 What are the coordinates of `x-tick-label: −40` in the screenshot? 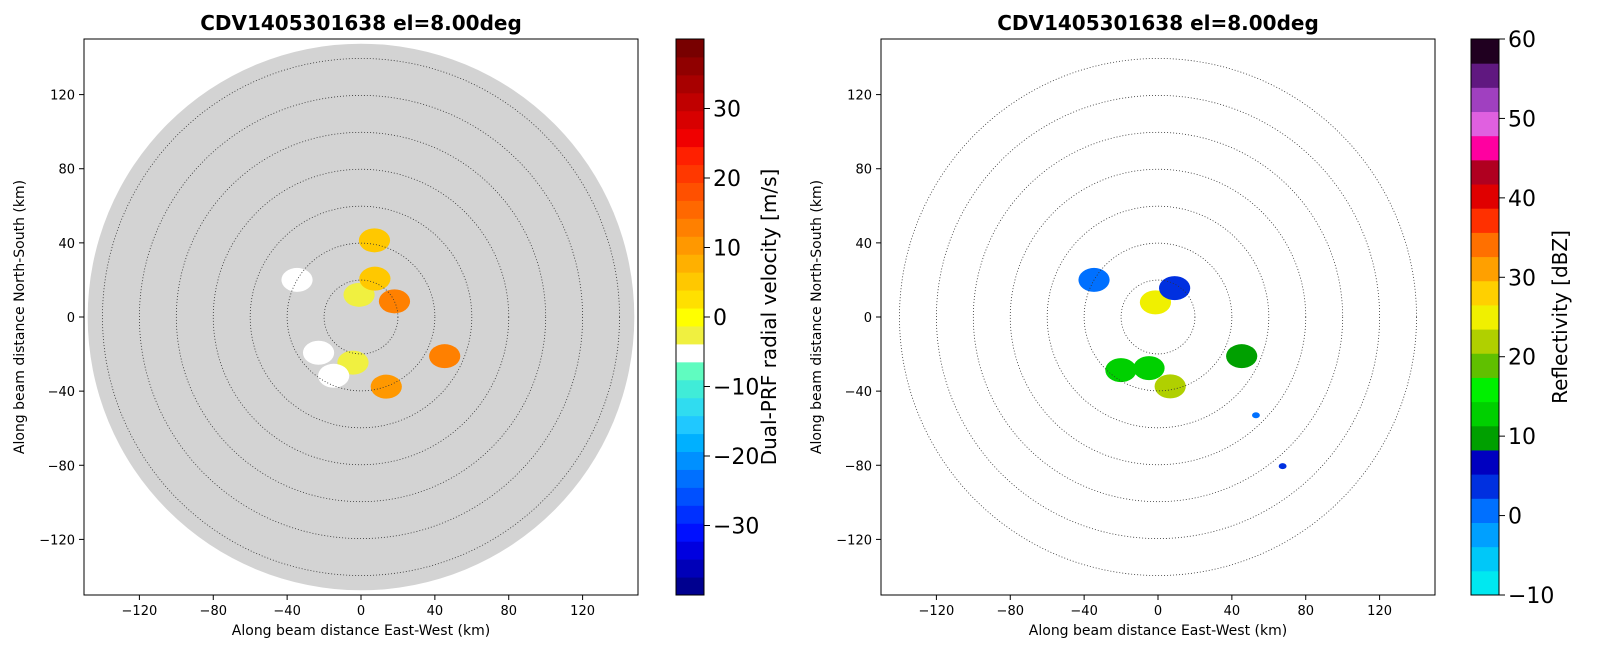 It's located at (286, 611).